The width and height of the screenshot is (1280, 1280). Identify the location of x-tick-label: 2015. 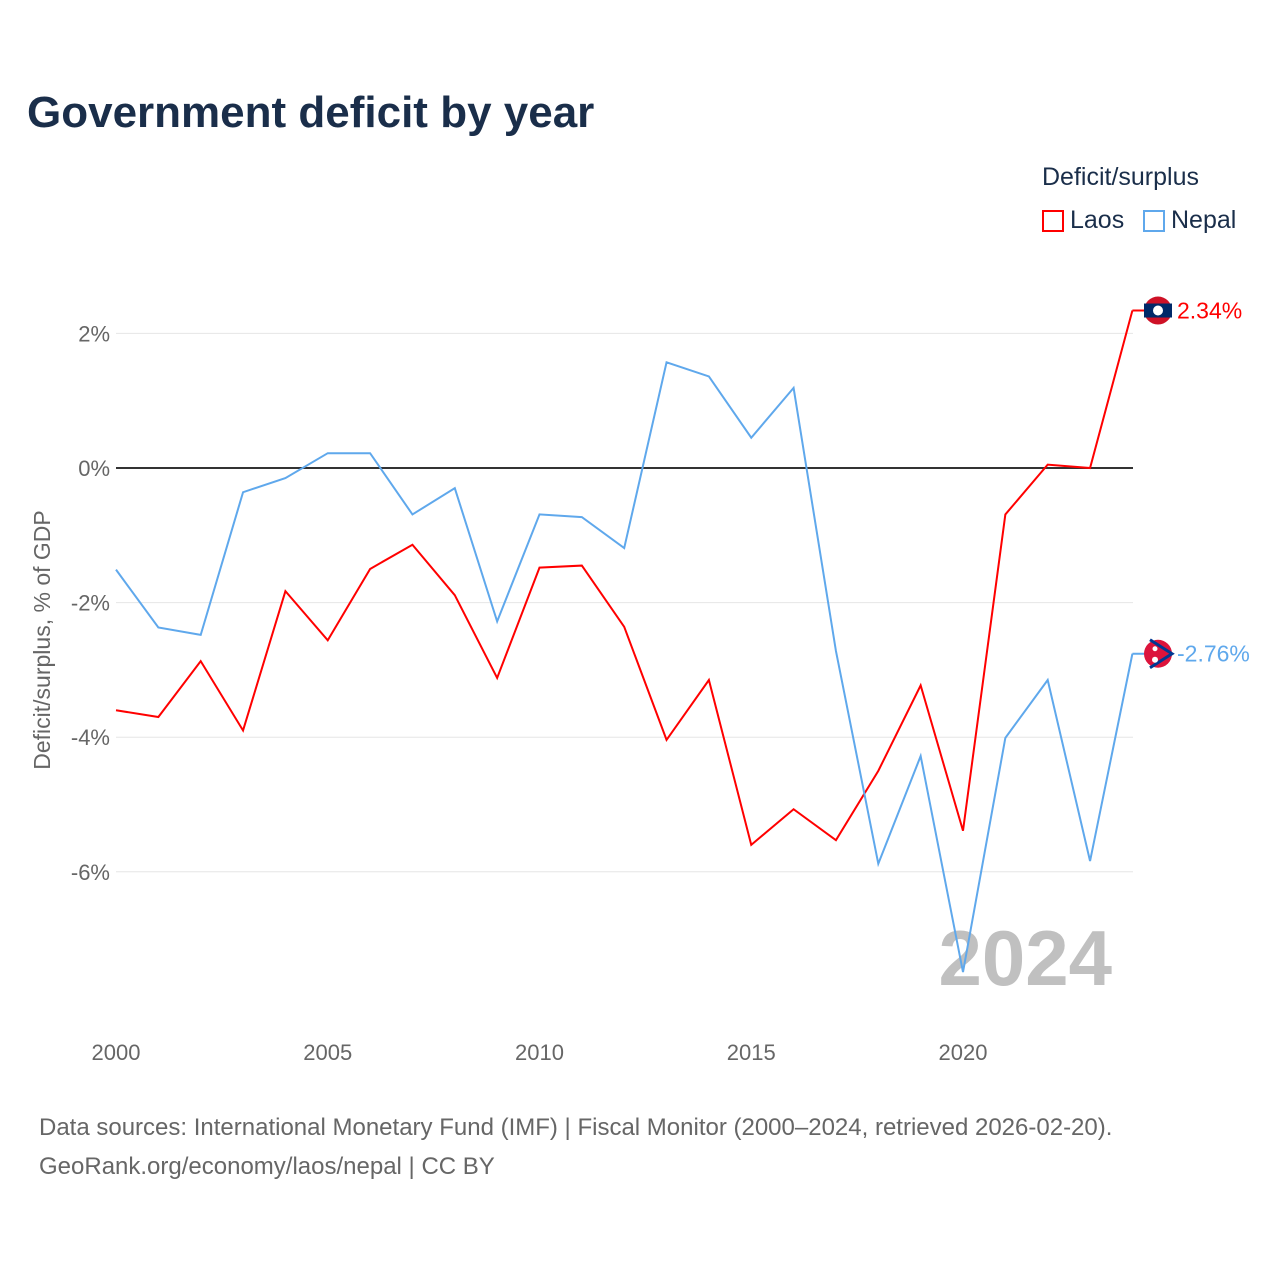
(751, 1052).